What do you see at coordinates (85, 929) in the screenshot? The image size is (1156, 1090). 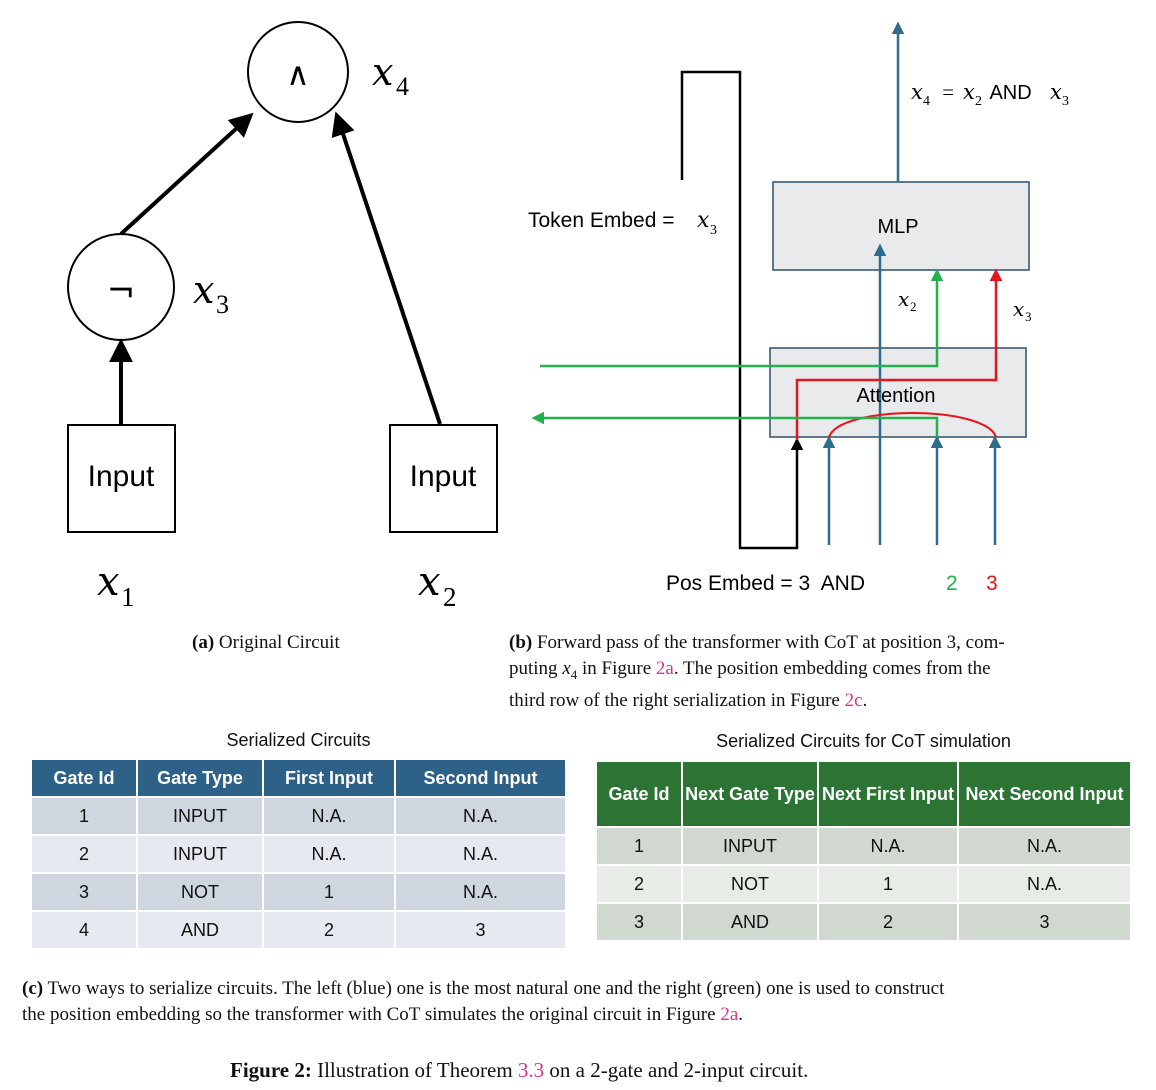 I see `table-cell: 4` at bounding box center [85, 929].